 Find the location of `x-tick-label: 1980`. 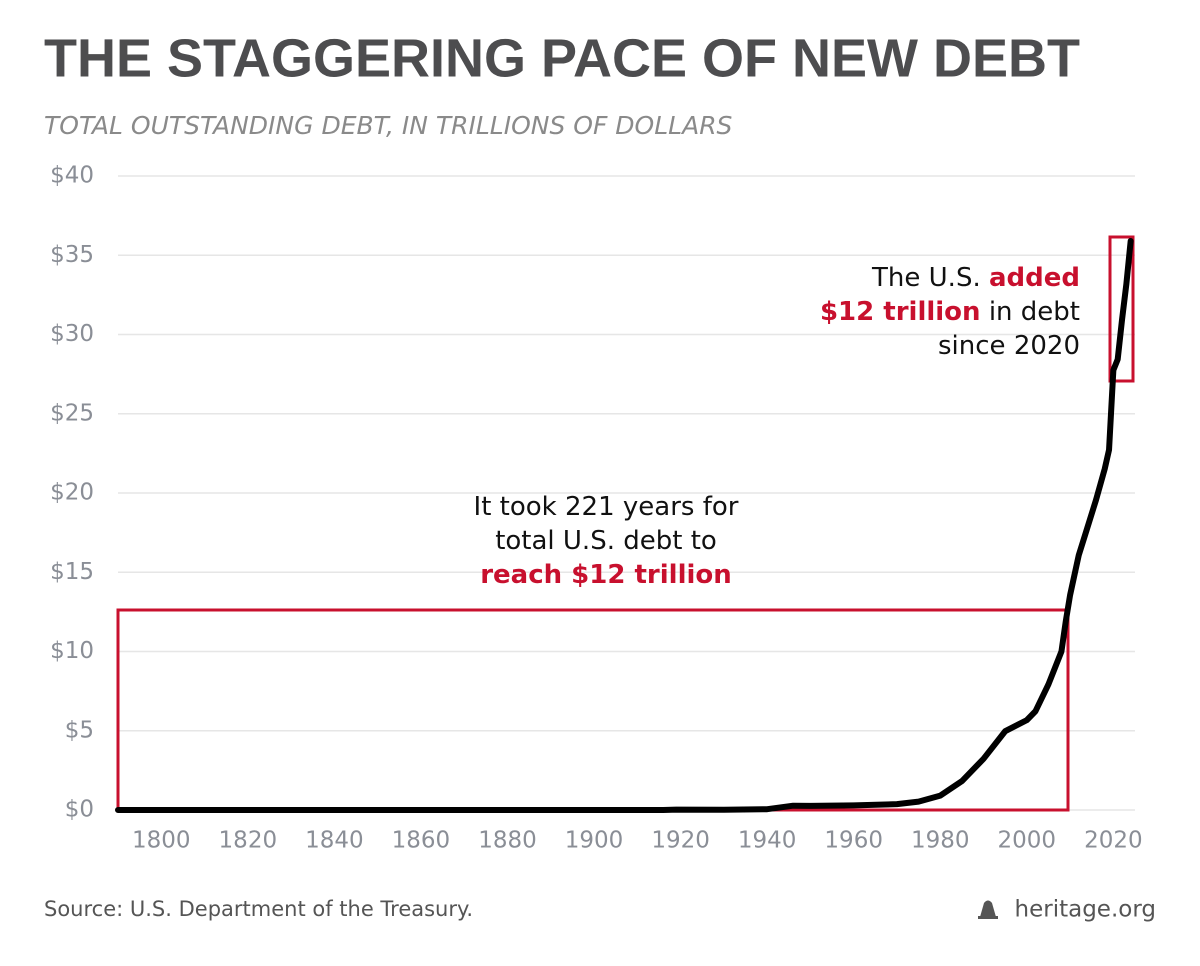

x-tick-label: 1980 is located at coordinates (940, 841).